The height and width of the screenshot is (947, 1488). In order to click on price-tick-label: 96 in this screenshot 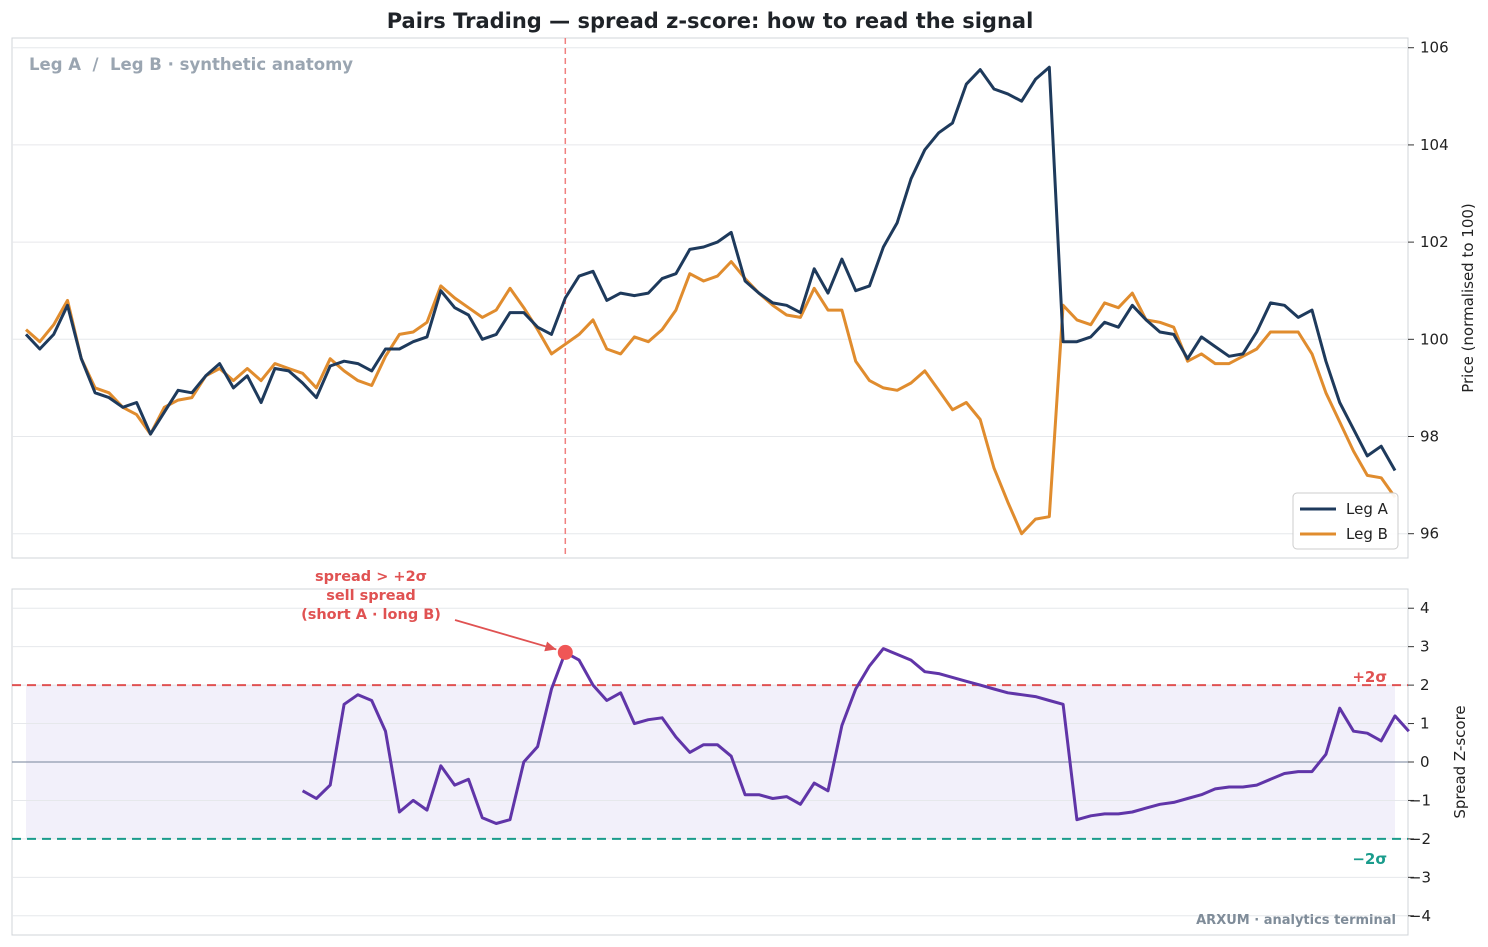, I will do `click(1429, 534)`.